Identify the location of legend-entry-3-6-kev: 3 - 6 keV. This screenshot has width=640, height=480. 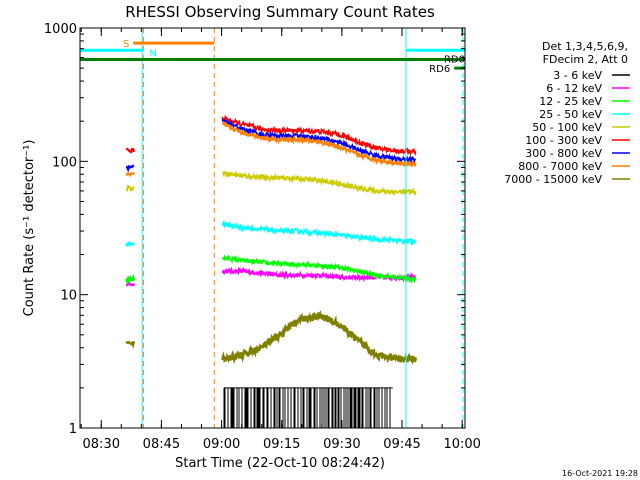
(577, 75).